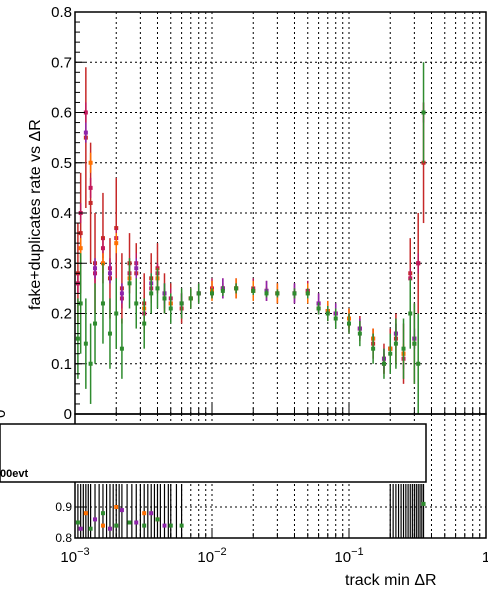 Image resolution: width=488 pixels, height=590 pixels. I want to click on y-tick-label: 0.7, so click(61, 62).